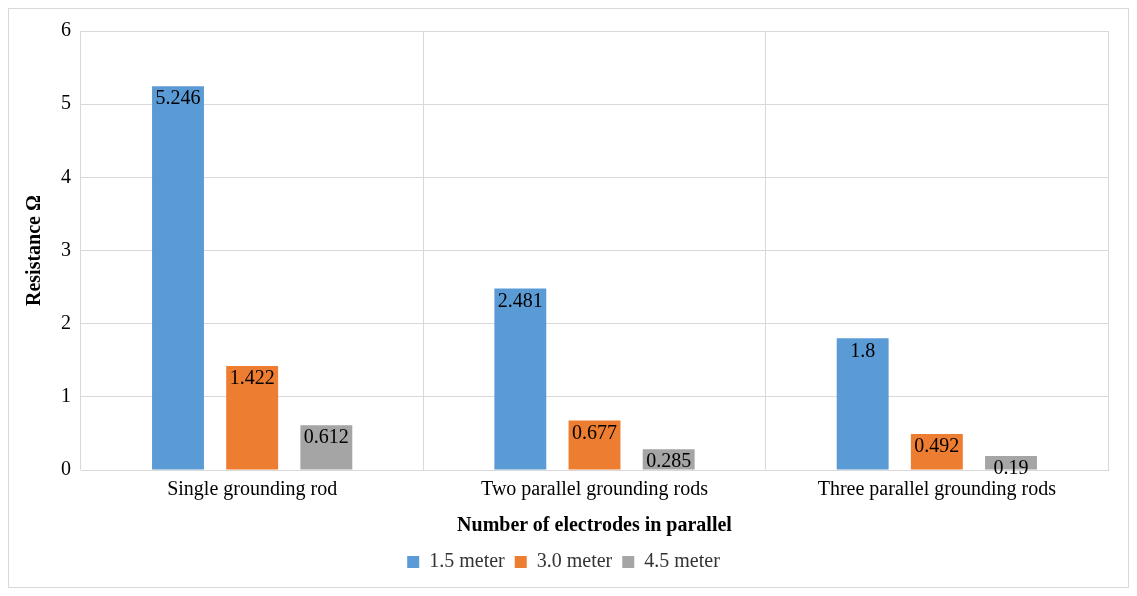 The width and height of the screenshot is (1137, 596). What do you see at coordinates (252, 377) in the screenshot?
I see `data-label: 1.422` at bounding box center [252, 377].